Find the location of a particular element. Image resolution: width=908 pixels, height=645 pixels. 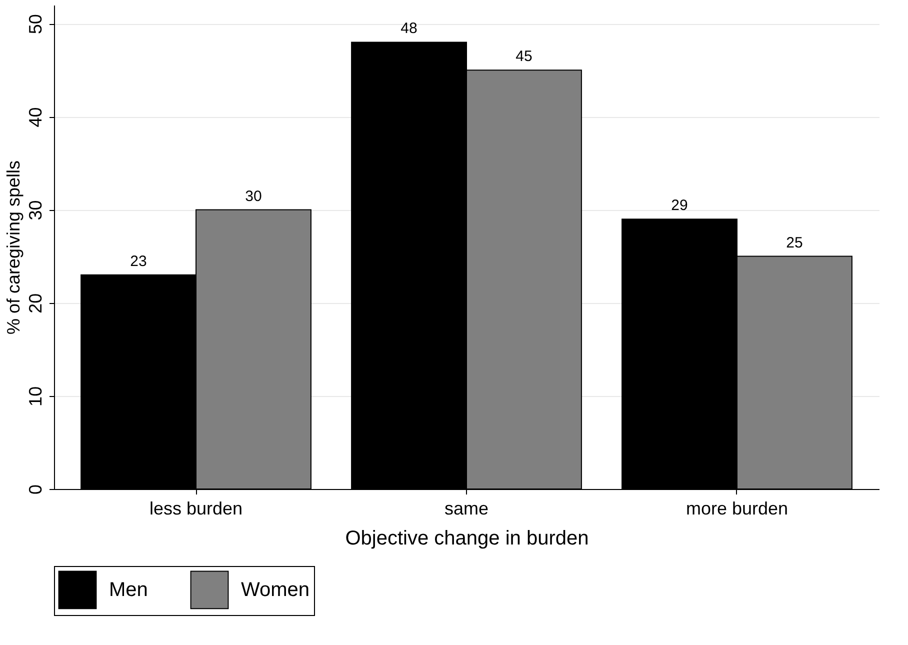

y-tick-label: 0 is located at coordinates (36, 489).